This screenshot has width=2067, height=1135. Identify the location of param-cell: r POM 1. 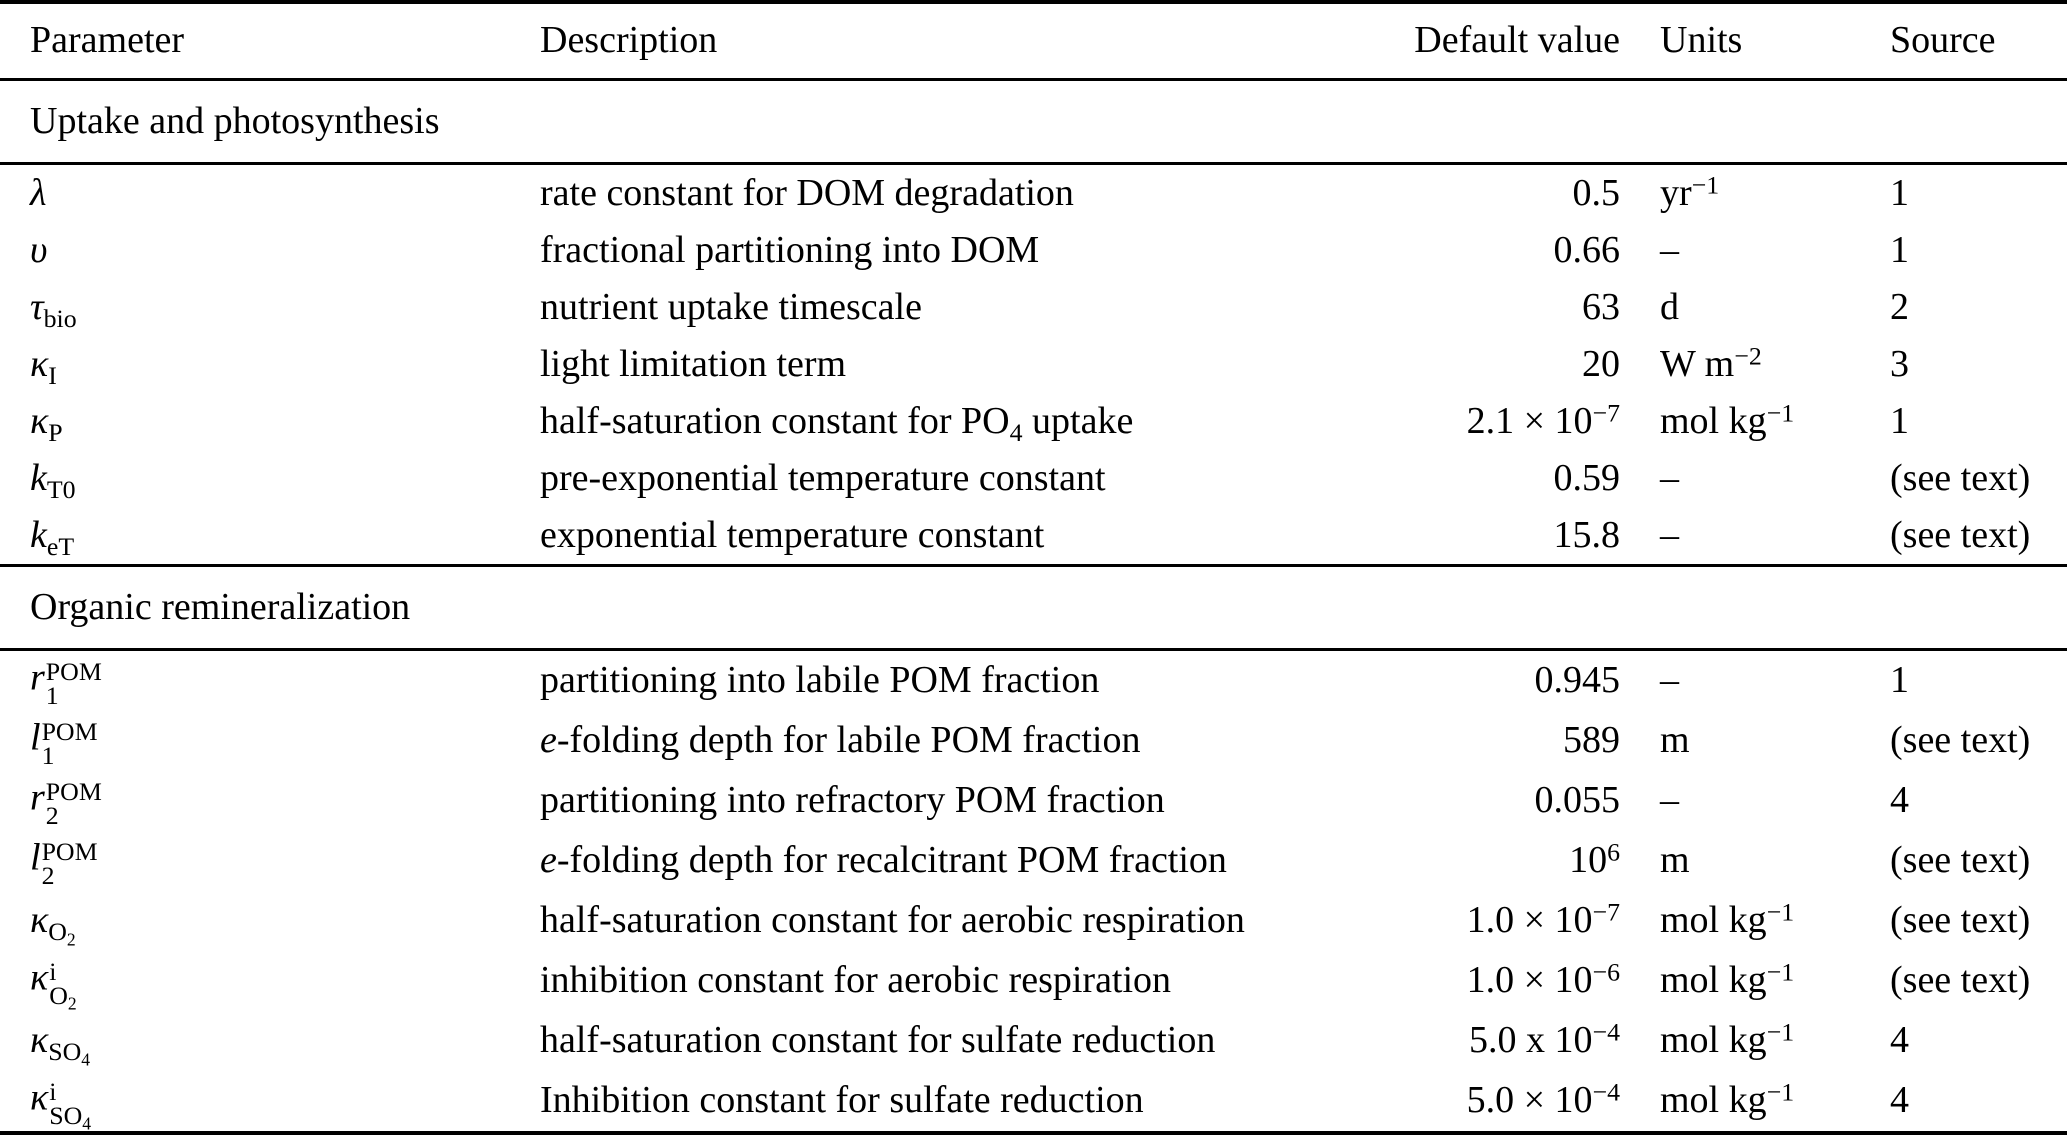
(66, 683).